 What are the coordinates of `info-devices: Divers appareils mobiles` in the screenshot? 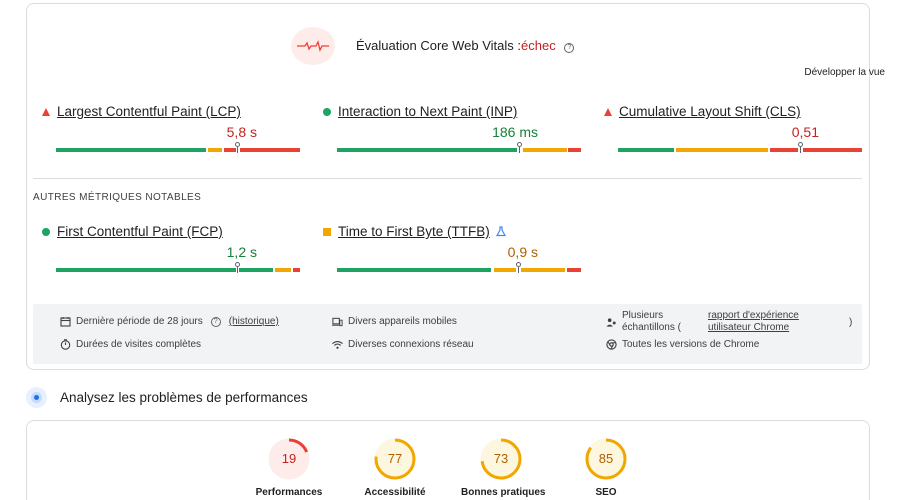 It's located at (394, 321).